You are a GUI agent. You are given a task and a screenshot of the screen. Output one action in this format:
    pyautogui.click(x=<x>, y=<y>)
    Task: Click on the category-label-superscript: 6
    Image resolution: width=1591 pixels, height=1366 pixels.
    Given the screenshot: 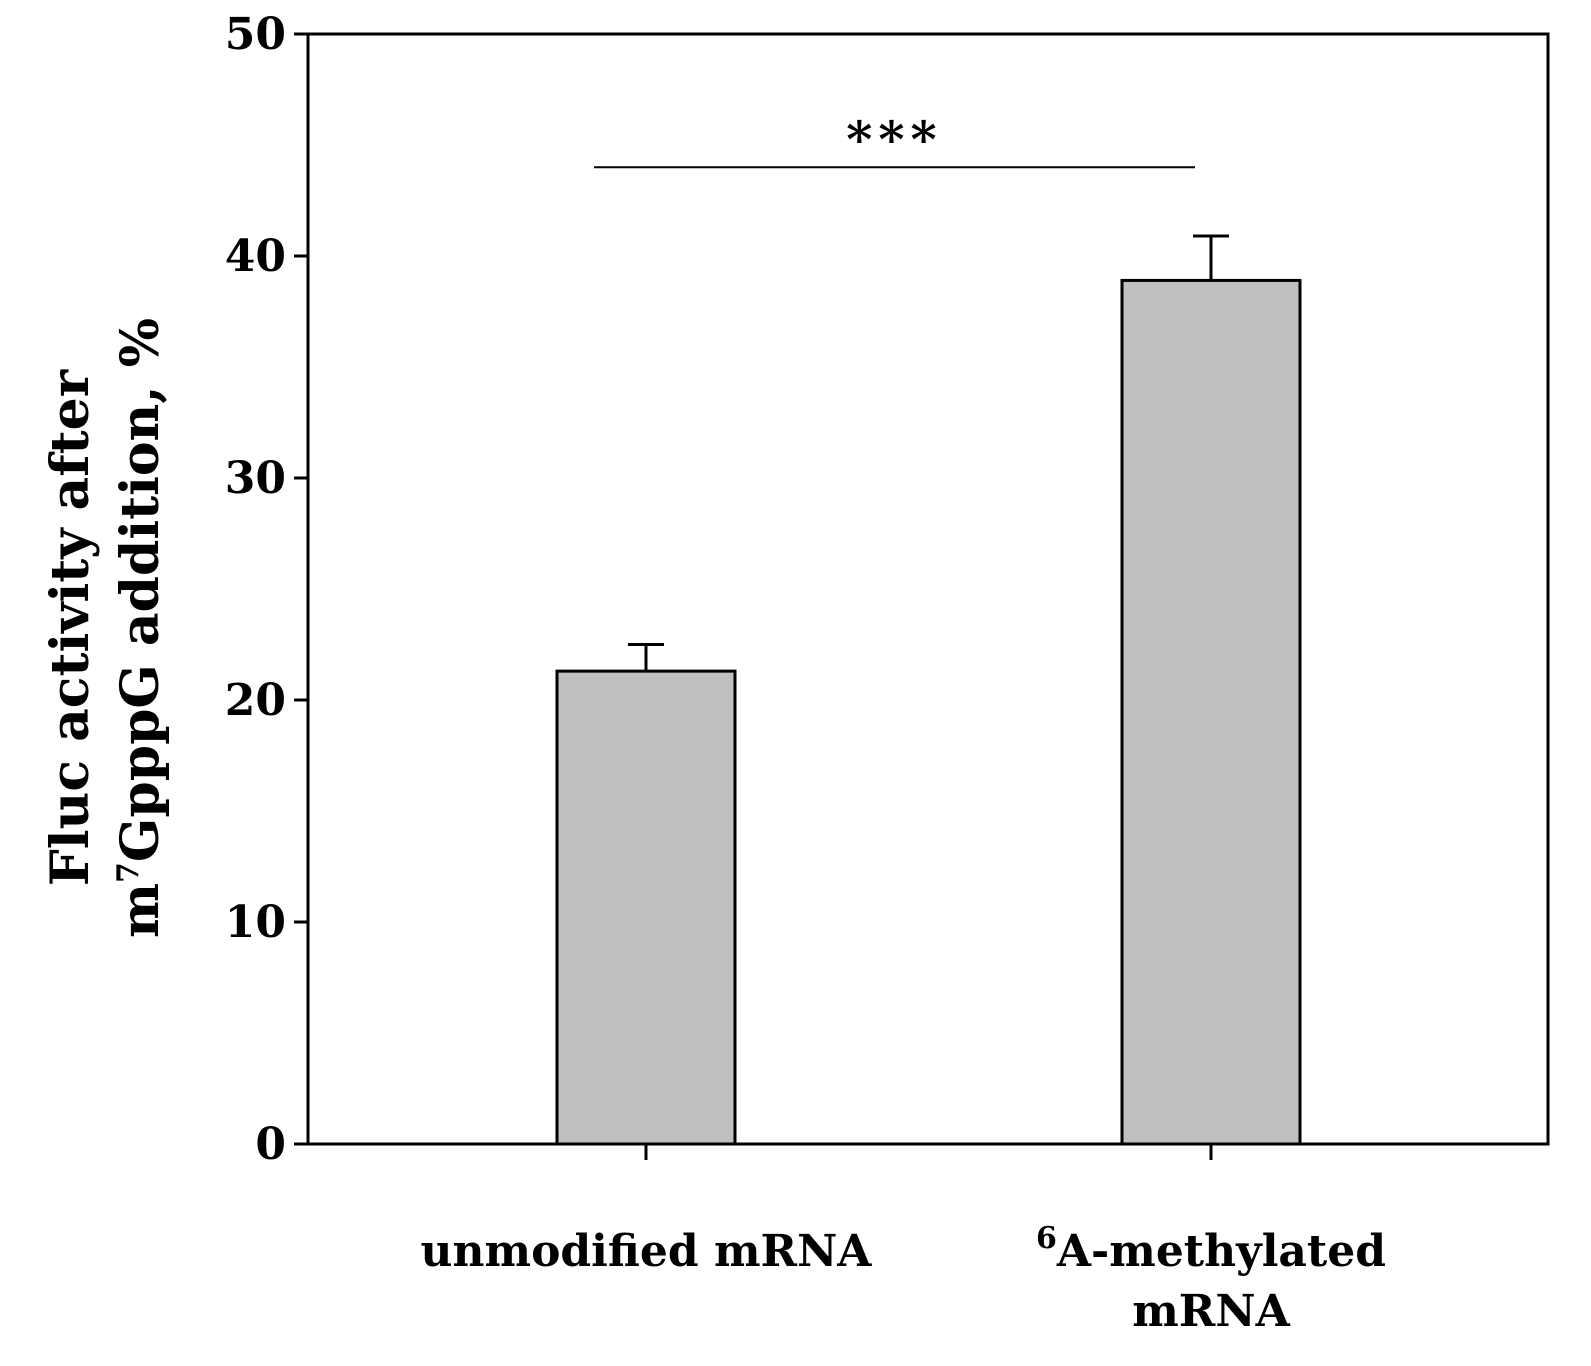 What is the action you would take?
    pyautogui.click(x=1046, y=1238)
    